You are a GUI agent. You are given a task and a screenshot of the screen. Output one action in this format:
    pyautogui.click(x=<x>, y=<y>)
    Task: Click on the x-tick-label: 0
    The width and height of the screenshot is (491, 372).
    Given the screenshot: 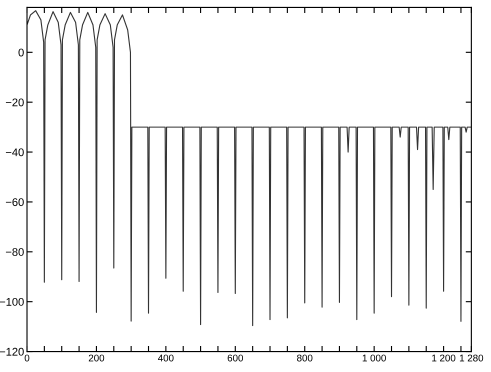 What is the action you would take?
    pyautogui.click(x=27, y=358)
    